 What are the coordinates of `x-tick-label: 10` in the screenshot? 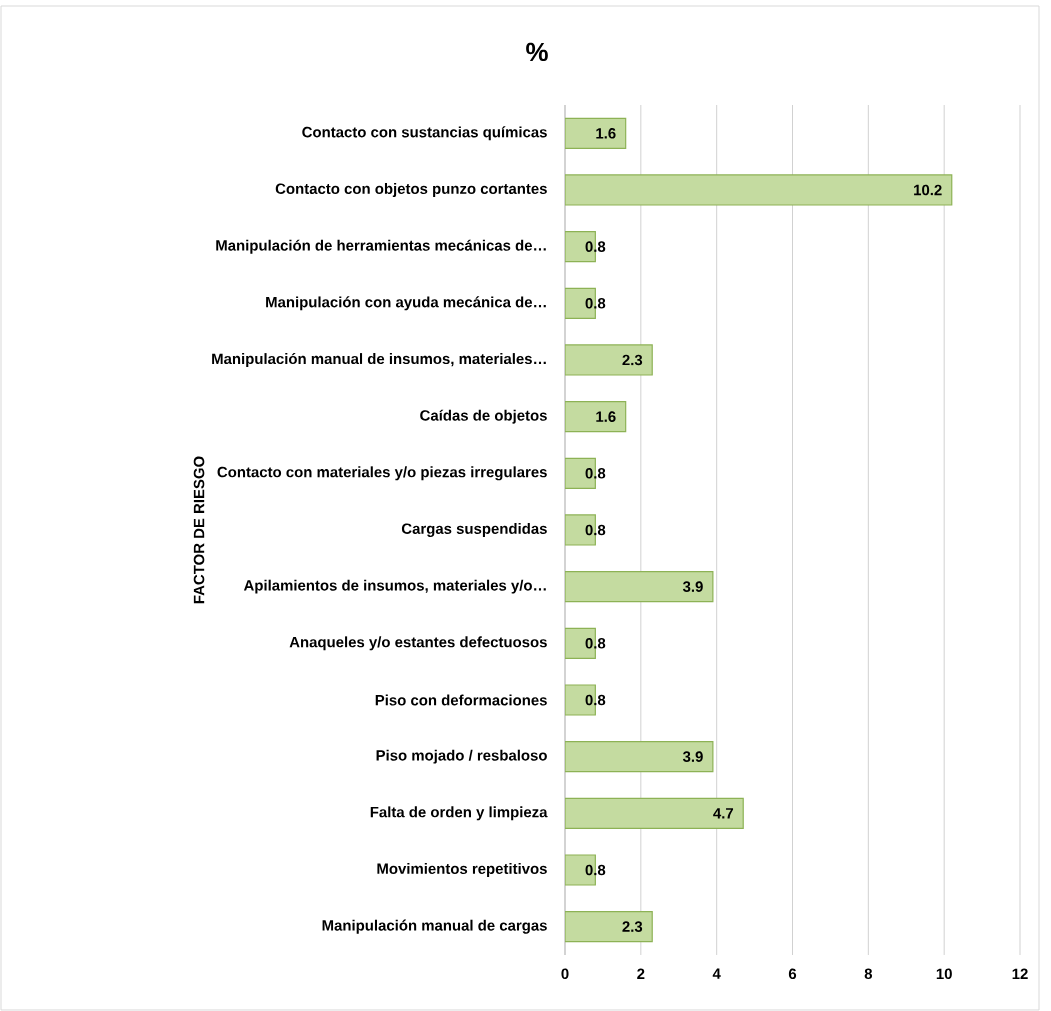 It's located at (944, 974).